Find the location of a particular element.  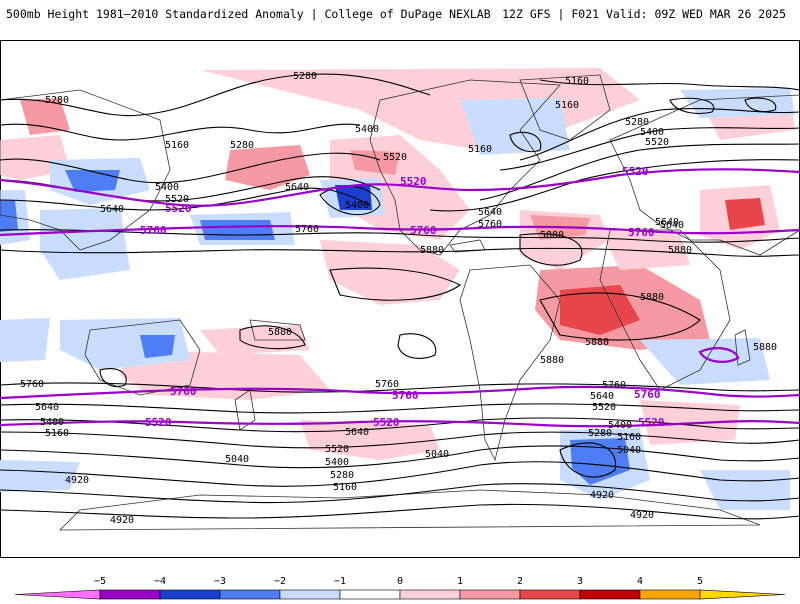

contour-5760-north is located at coordinates (400, 231).